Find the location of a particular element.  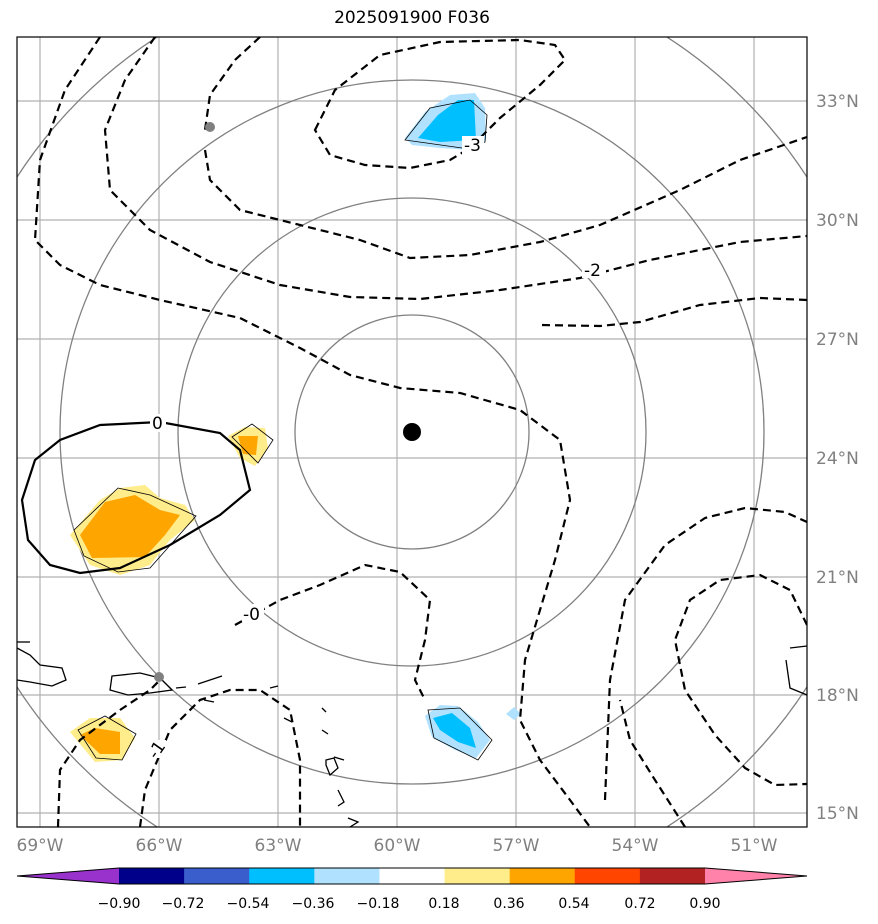

colorbar-tick-label: −0.18 is located at coordinates (378, 904).